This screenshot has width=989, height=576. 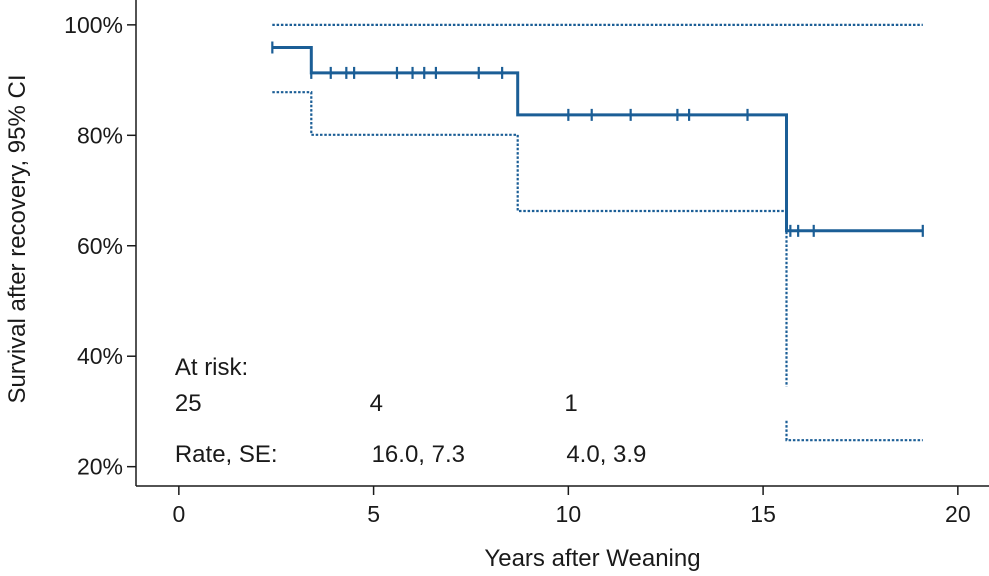 What do you see at coordinates (188, 403) in the screenshot?
I see `at-risk-value: 25` at bounding box center [188, 403].